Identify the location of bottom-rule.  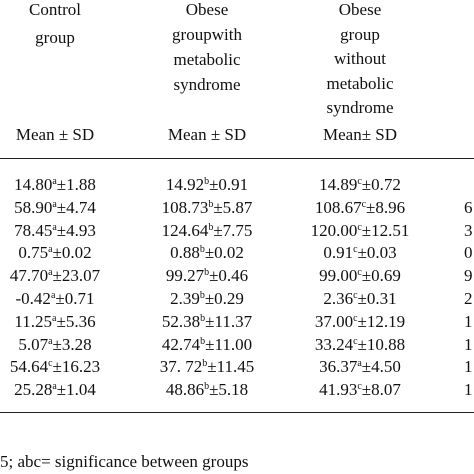
(237, 412).